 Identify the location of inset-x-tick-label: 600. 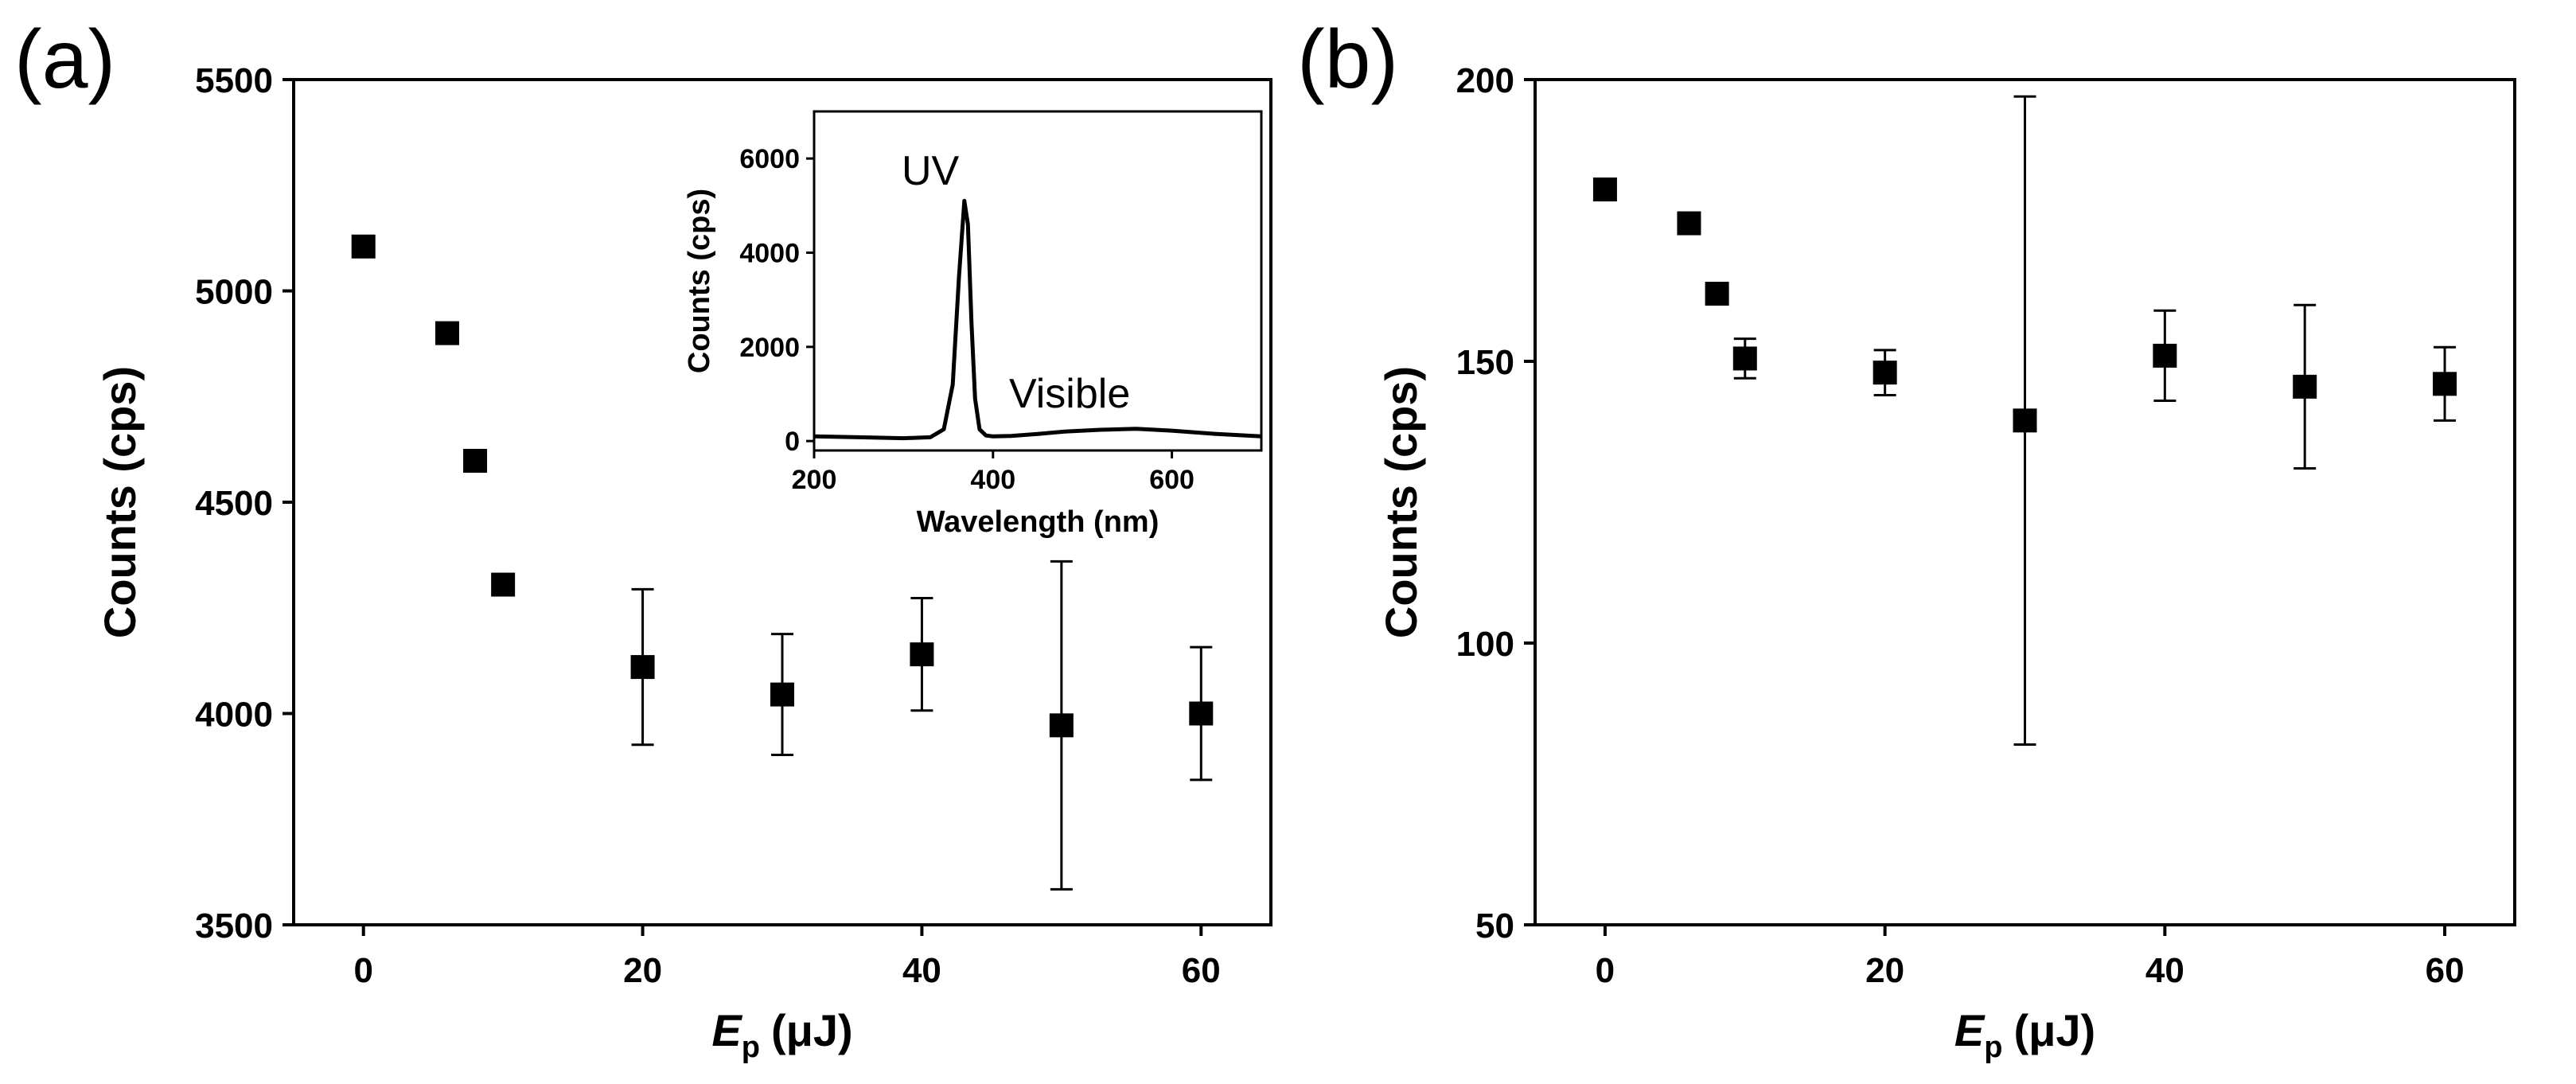
(1171, 480).